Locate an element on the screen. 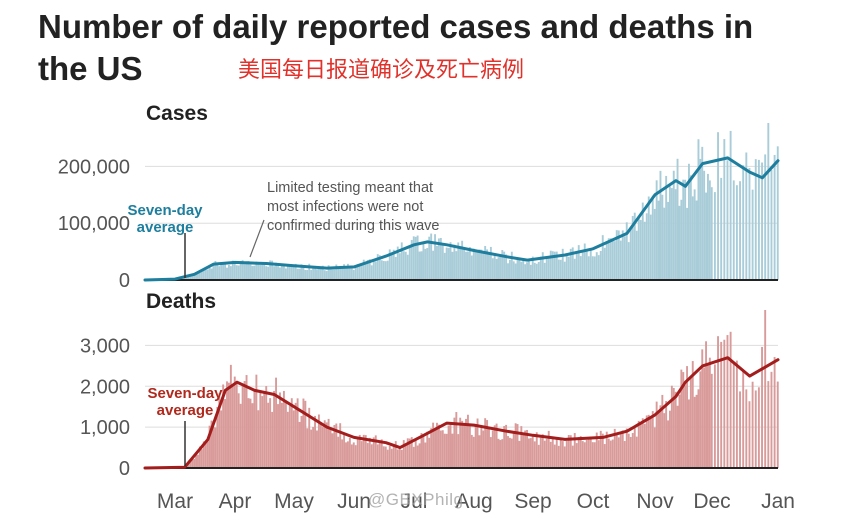 The image size is (843, 521). chart-subtitle-chinese: 美国每日报道确诊及死亡病例 is located at coordinates (381, 70).